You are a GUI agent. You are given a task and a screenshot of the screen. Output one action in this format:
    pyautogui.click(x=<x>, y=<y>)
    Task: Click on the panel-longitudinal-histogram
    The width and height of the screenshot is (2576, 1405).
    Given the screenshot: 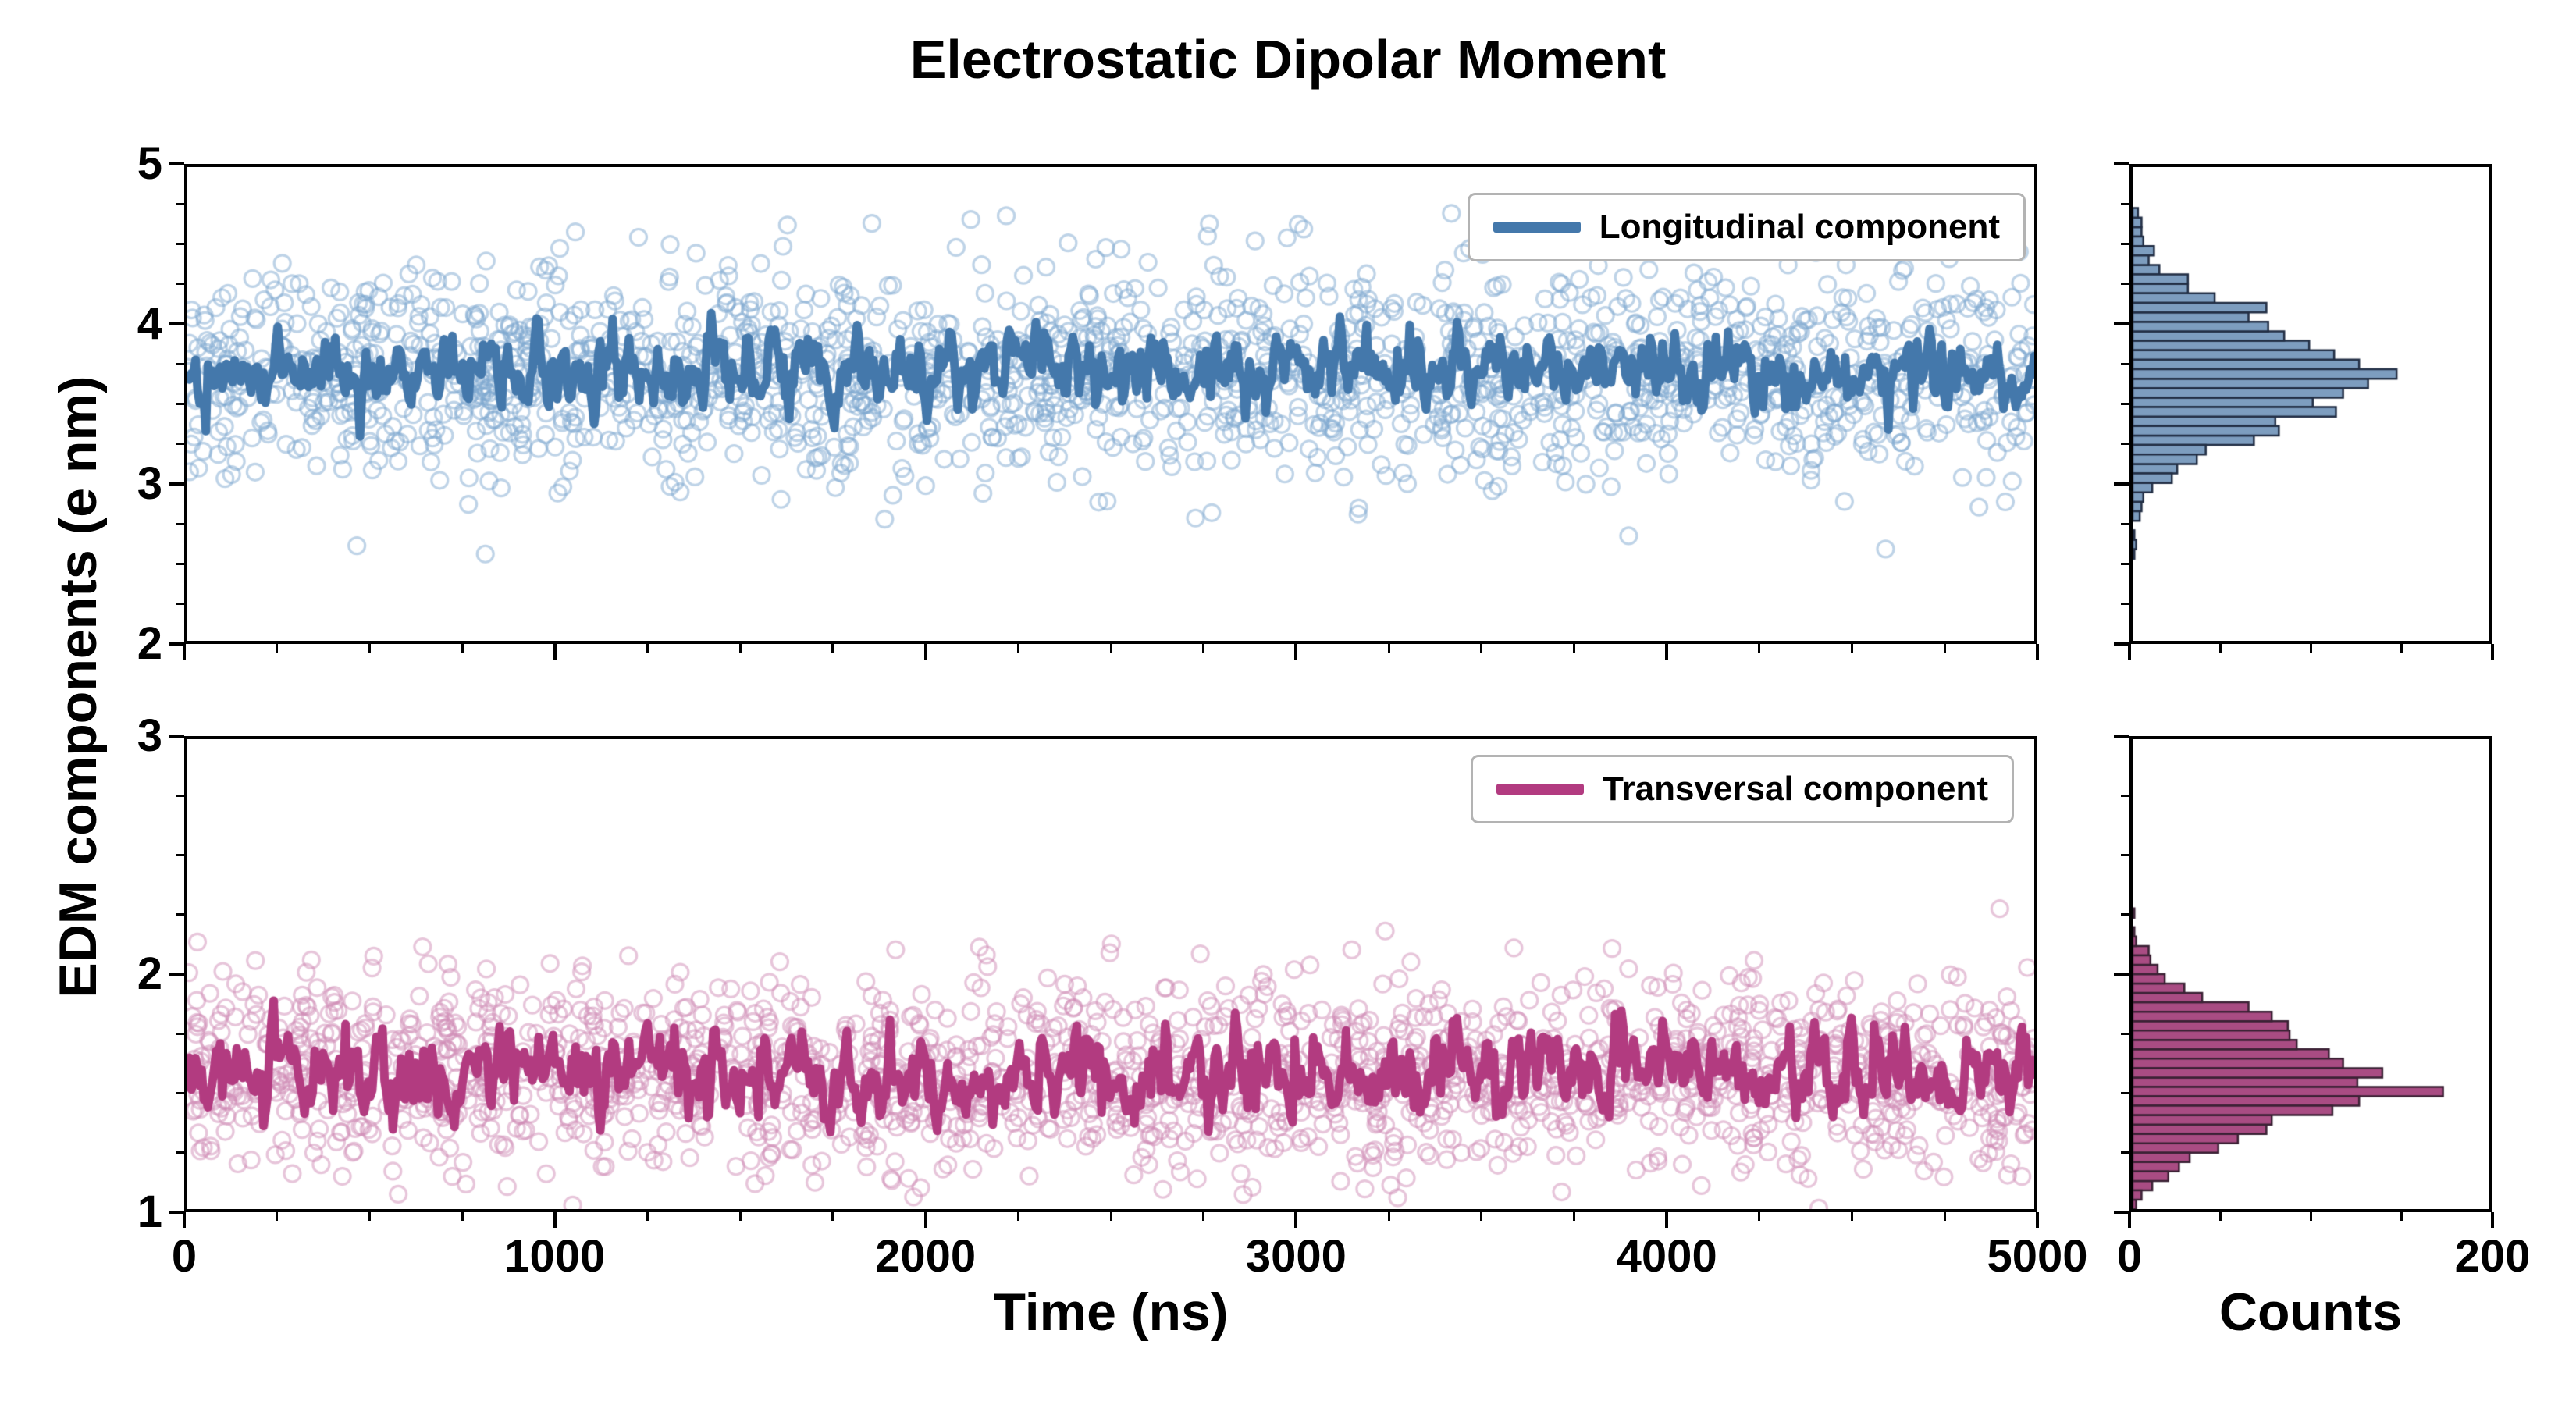 What is the action you would take?
    pyautogui.click(x=2310, y=404)
    